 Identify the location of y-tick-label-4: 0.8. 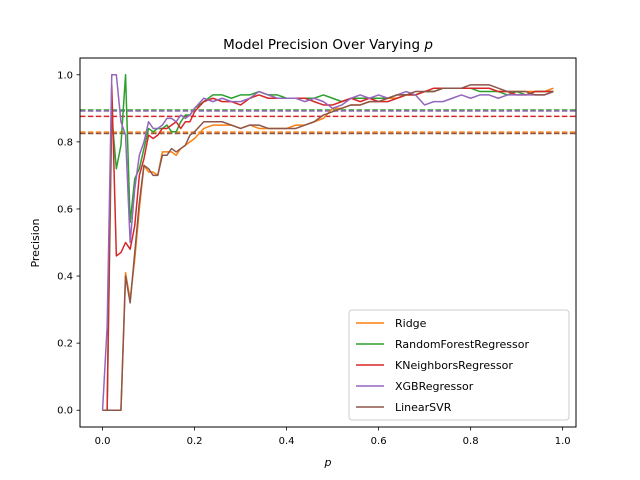
(65, 142).